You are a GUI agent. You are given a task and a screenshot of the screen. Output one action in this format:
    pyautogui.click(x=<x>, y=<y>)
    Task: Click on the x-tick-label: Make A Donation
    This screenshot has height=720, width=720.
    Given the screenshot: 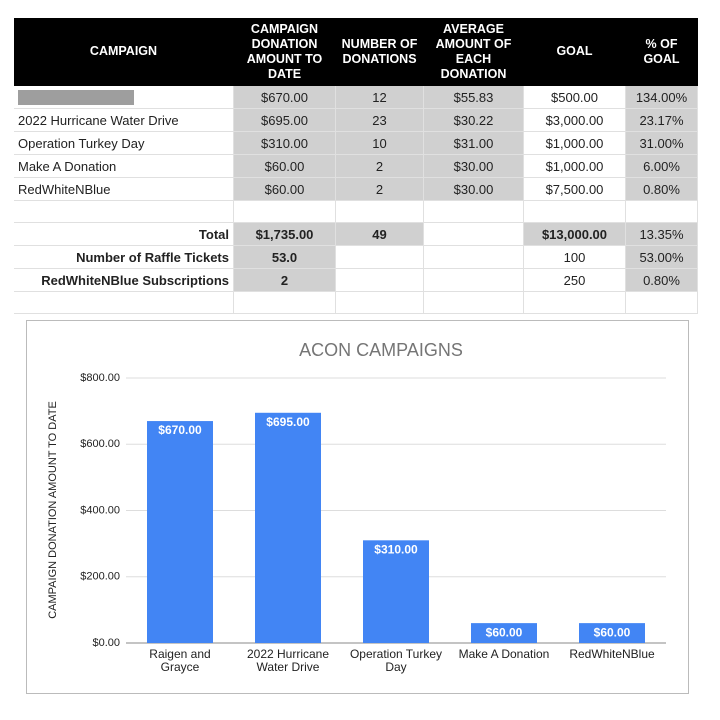 What is the action you would take?
    pyautogui.click(x=504, y=654)
    